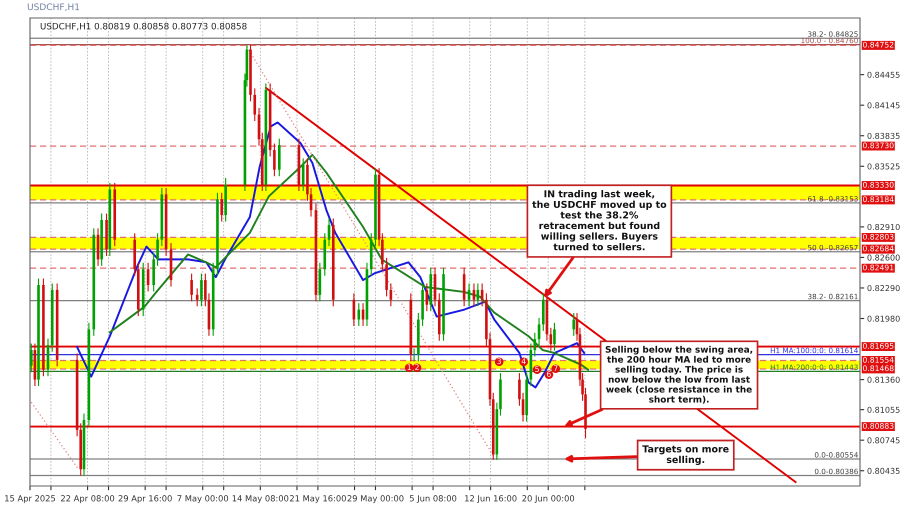  I want to click on y-tick-label: 0.84145, so click(883, 105).